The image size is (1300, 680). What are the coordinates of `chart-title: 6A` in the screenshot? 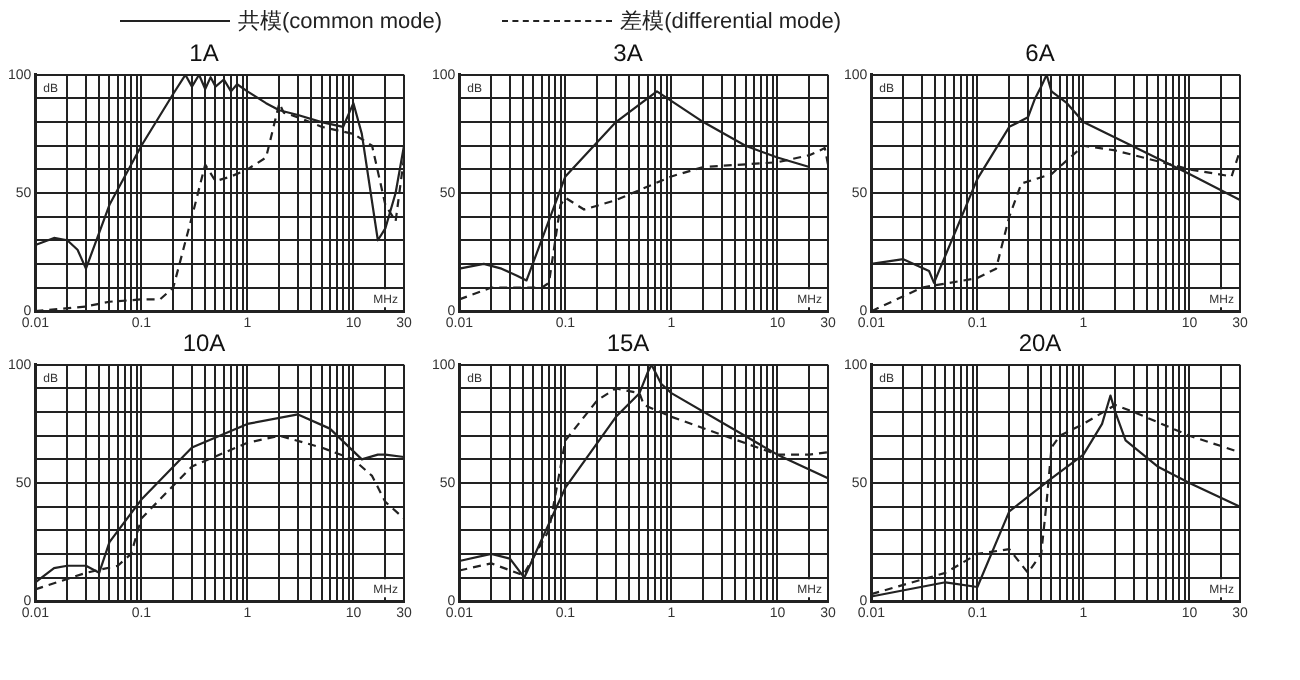 It's located at (1040, 53).